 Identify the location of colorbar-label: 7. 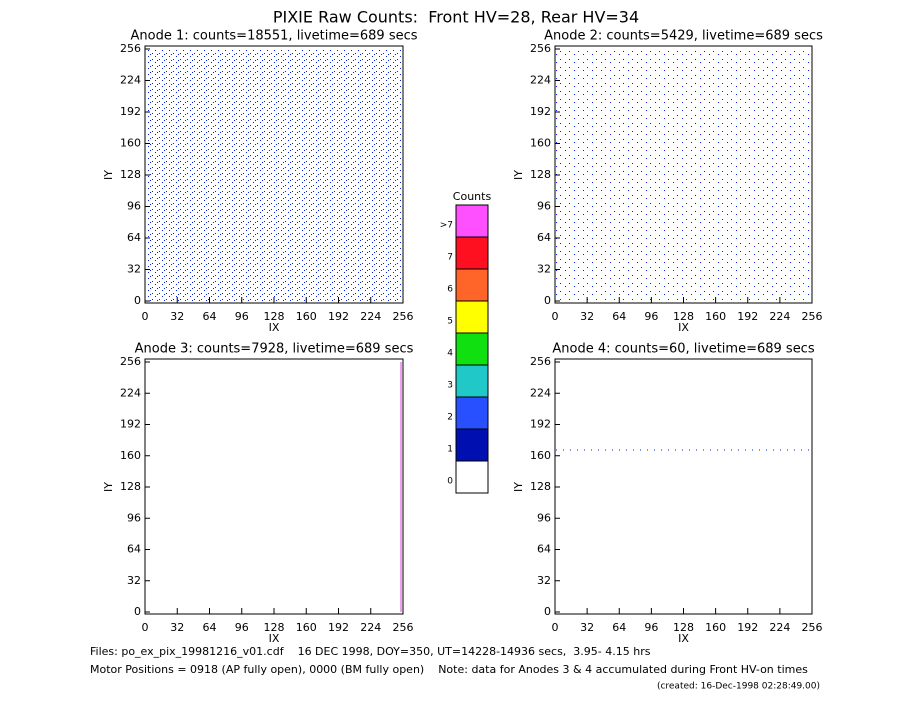
(450, 258).